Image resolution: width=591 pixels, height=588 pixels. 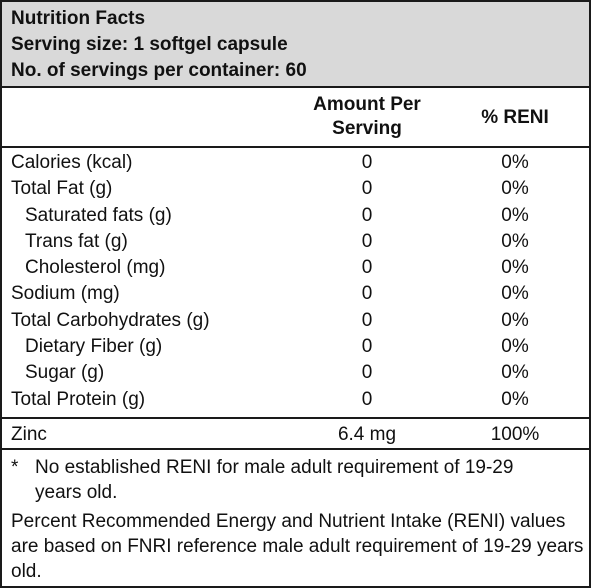 What do you see at coordinates (62, 189) in the screenshot?
I see `nutrient-label: Total Fat (g)` at bounding box center [62, 189].